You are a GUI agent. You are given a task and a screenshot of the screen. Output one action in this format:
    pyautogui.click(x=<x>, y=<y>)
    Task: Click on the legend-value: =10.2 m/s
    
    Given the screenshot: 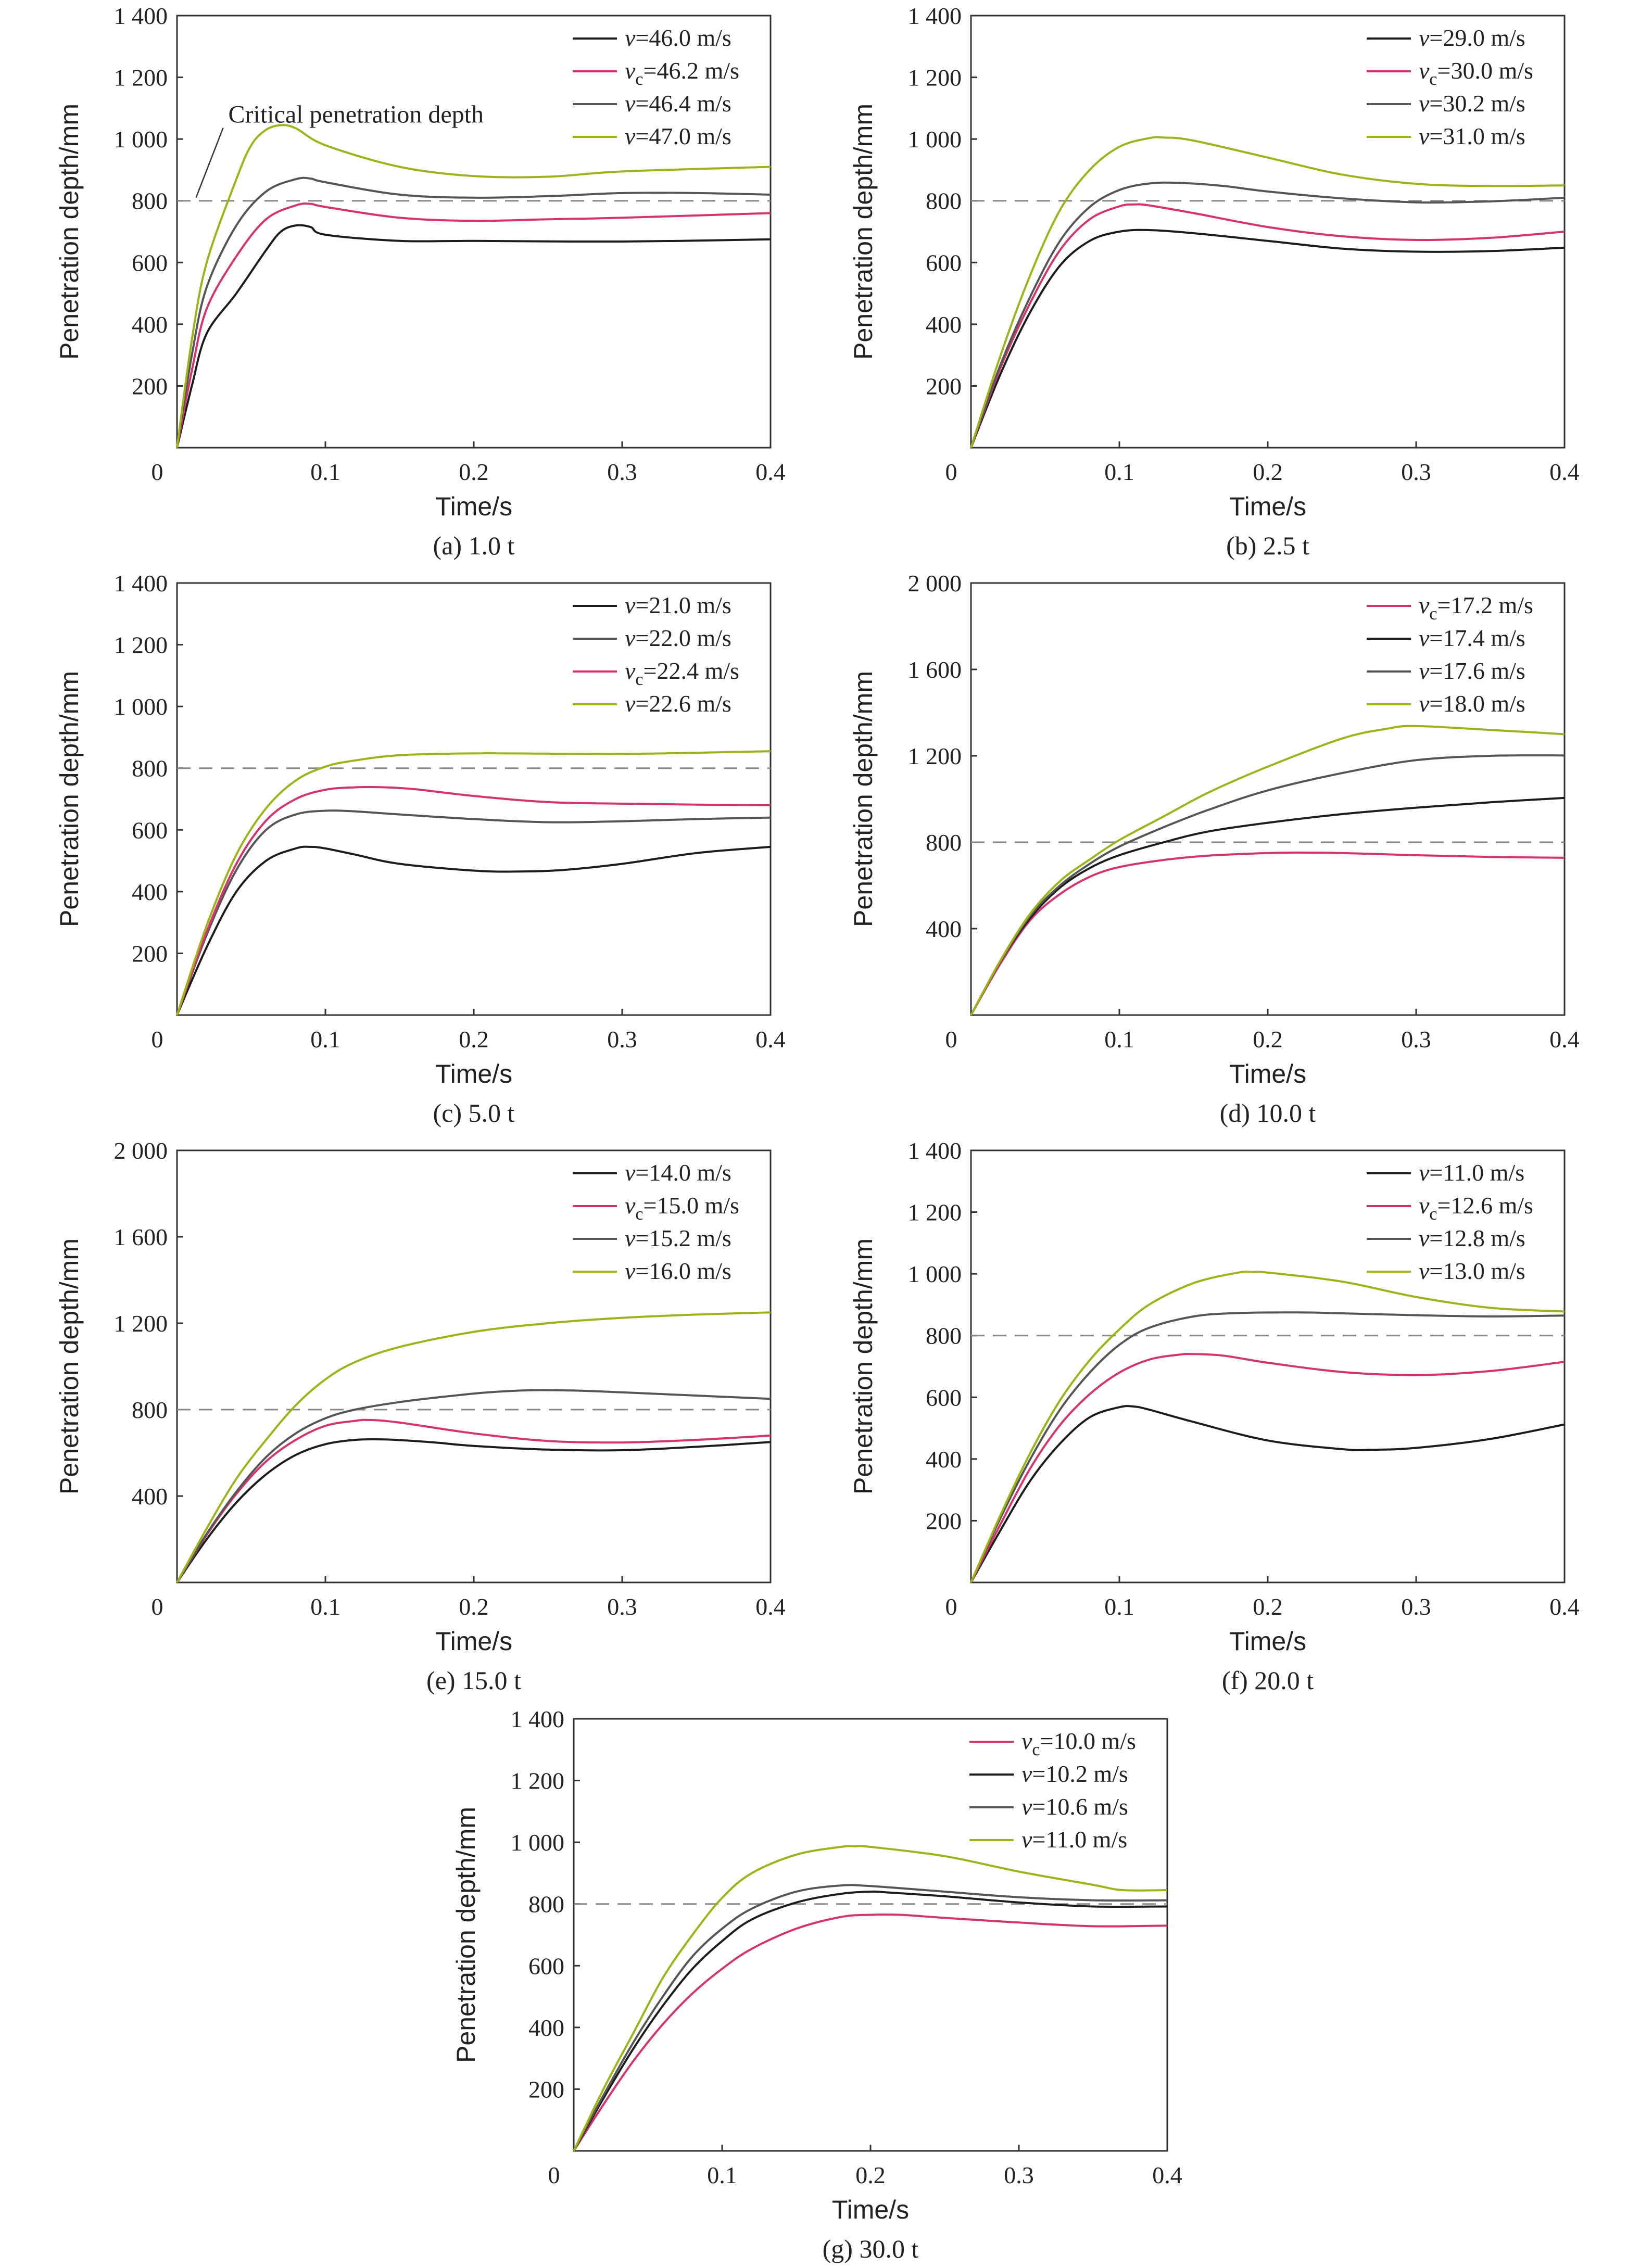 What is the action you would take?
    pyautogui.click(x=1080, y=1773)
    